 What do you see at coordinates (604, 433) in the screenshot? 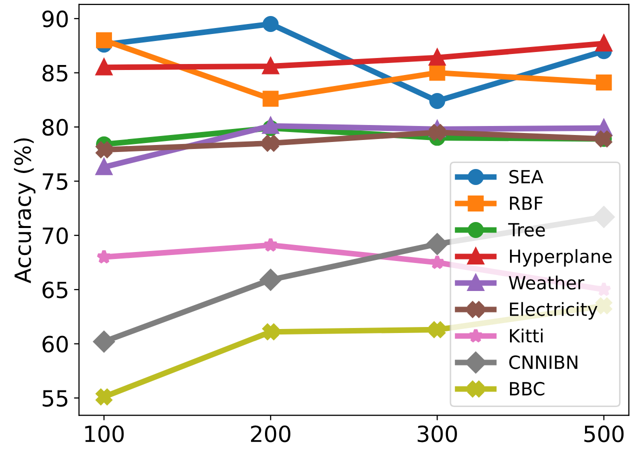
I see `x-tick-label: 500` at bounding box center [604, 433].